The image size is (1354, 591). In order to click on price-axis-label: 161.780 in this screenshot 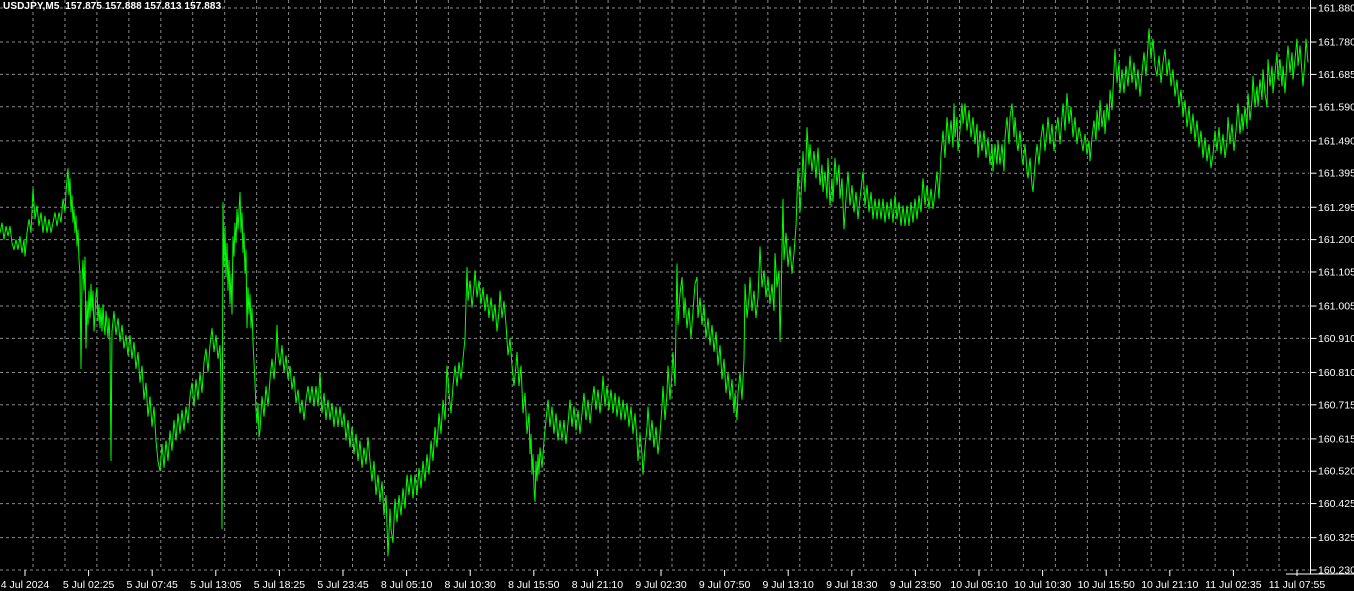, I will do `click(1336, 43)`.